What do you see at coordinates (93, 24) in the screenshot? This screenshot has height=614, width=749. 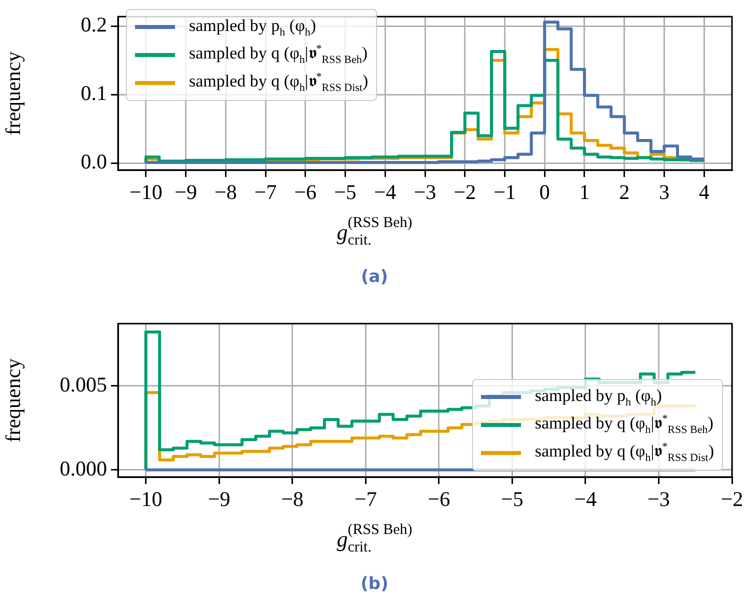 I see `y-tick-label: 0.2` at bounding box center [93, 24].